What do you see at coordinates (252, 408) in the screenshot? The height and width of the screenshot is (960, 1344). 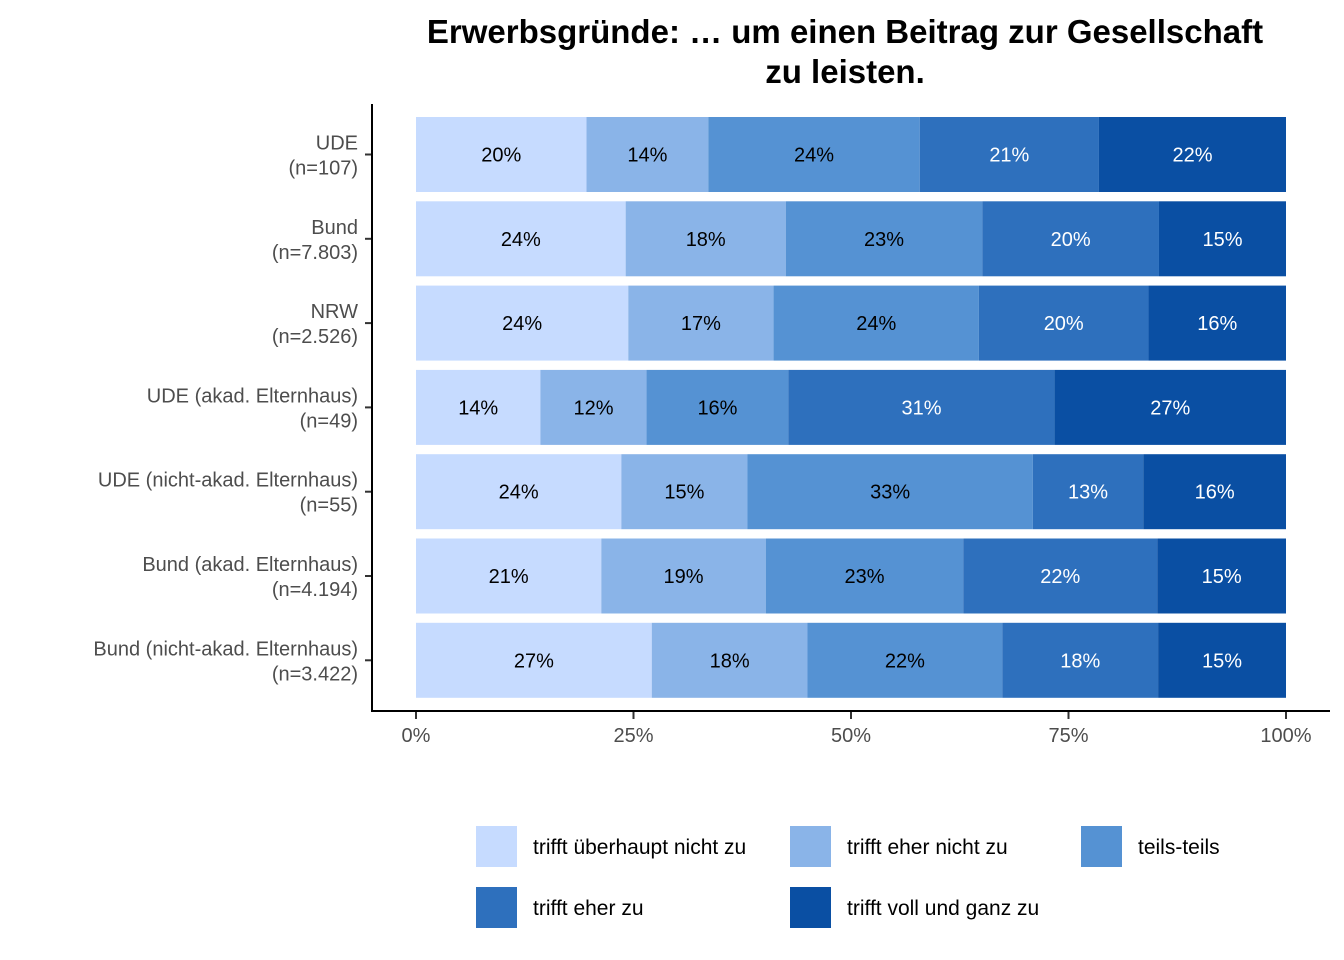 I see `y-tick-label: UDE (akad. Elternhaus) (n=49)` at bounding box center [252, 408].